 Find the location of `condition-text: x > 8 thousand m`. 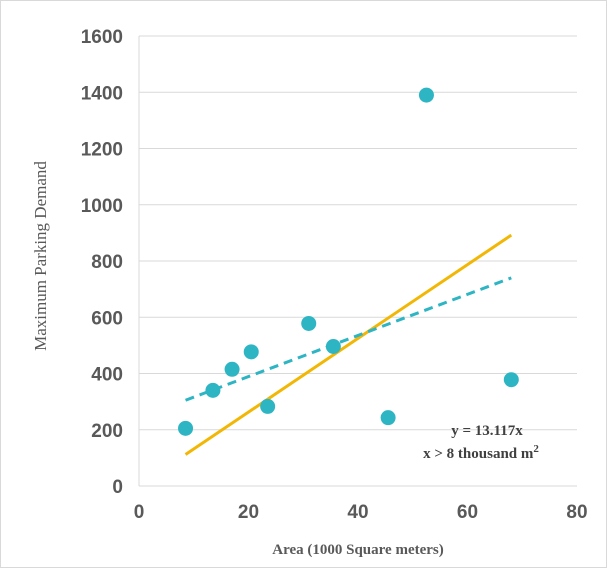

condition-text: x > 8 thousand m is located at coordinates (478, 454).